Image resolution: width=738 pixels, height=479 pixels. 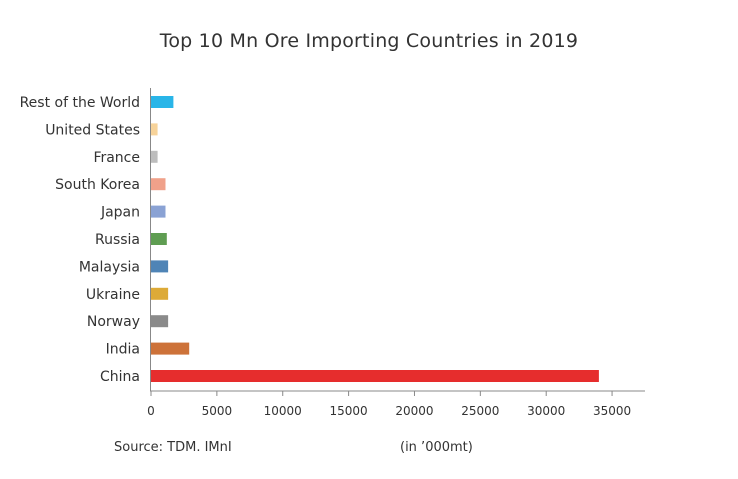 What do you see at coordinates (414, 411) in the screenshot?
I see `x-tick-label: 20000` at bounding box center [414, 411].